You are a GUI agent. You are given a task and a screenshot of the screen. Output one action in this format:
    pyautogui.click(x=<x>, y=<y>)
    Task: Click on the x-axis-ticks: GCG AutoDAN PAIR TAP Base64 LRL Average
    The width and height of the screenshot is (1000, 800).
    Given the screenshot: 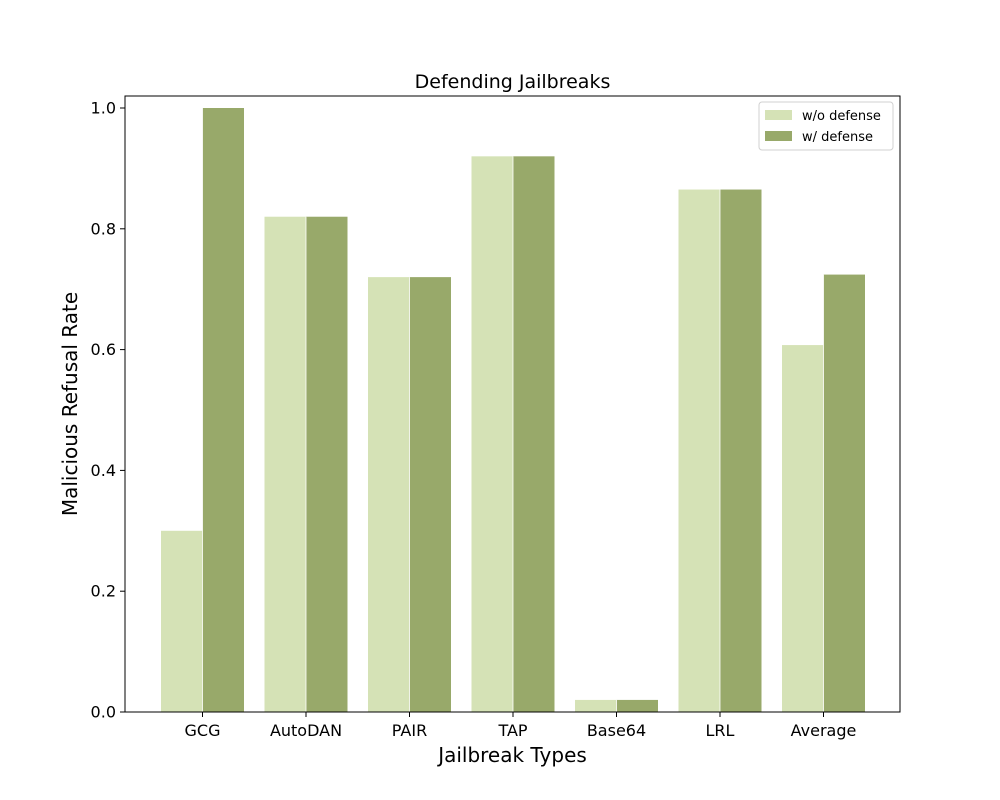 What is the action you would take?
    pyautogui.click(x=521, y=726)
    